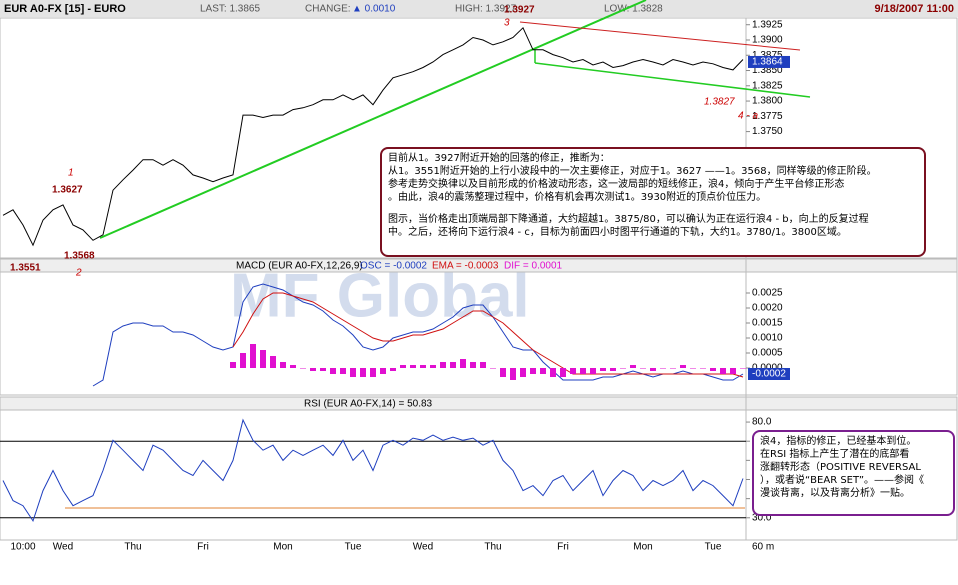  What do you see at coordinates (519, 10) in the screenshot?
I see `annotation: 1.3927` at bounding box center [519, 10].